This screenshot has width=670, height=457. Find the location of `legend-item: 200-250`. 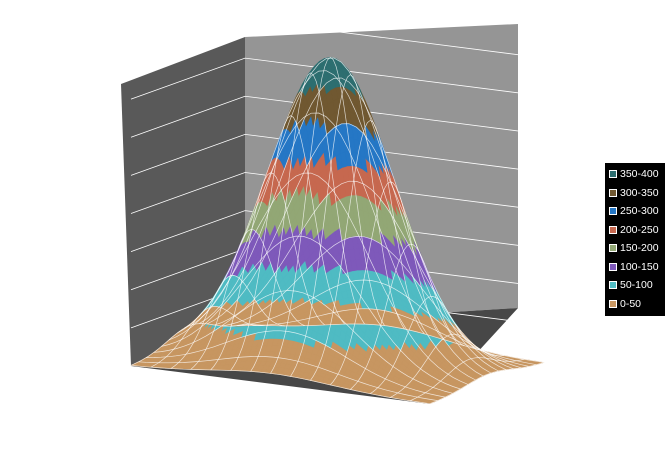

legend-item: 200-250 is located at coordinates (637, 230).